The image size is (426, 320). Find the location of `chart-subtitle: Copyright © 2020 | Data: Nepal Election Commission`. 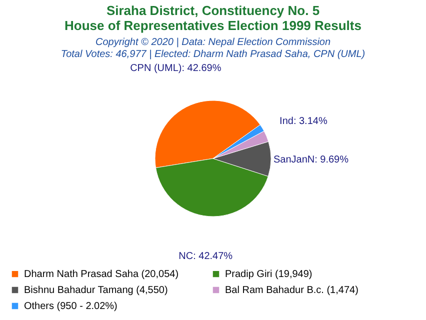

chart-subtitle: Copyright © 2020 | Data: Nepal Election Commission is located at coordinates (213, 42).